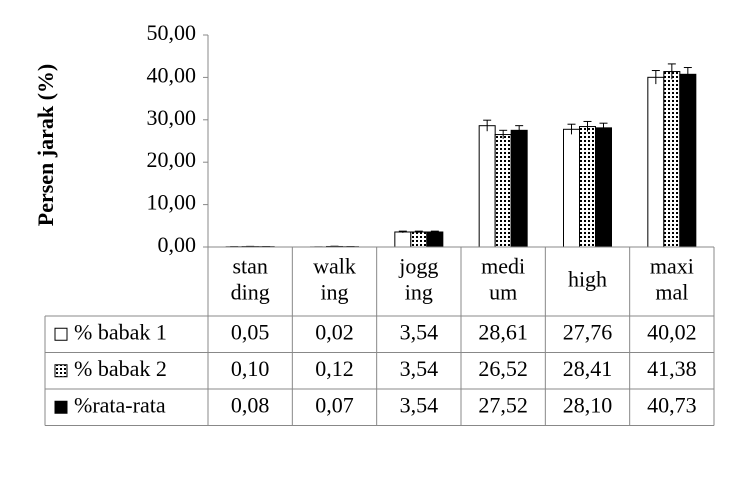  I want to click on table-value: 26,52, so click(503, 368).